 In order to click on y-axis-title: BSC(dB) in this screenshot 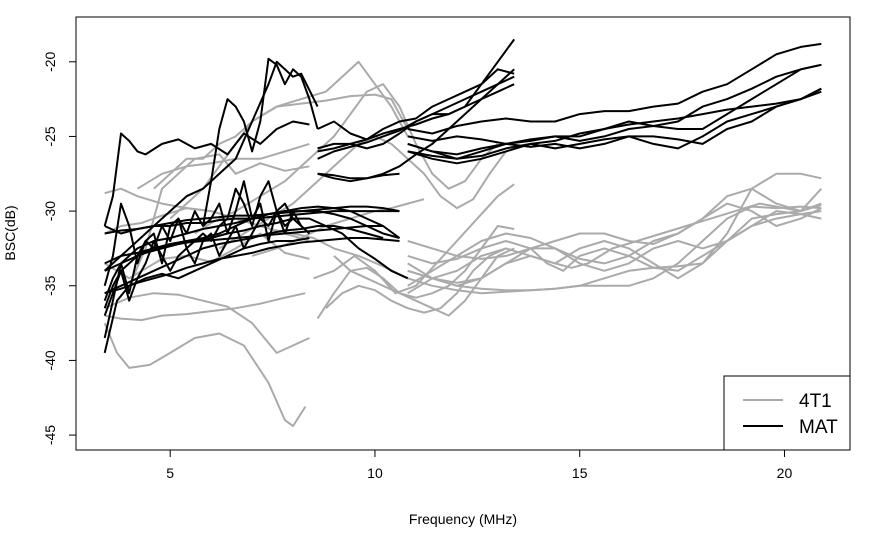, I will do `click(10, 232)`.